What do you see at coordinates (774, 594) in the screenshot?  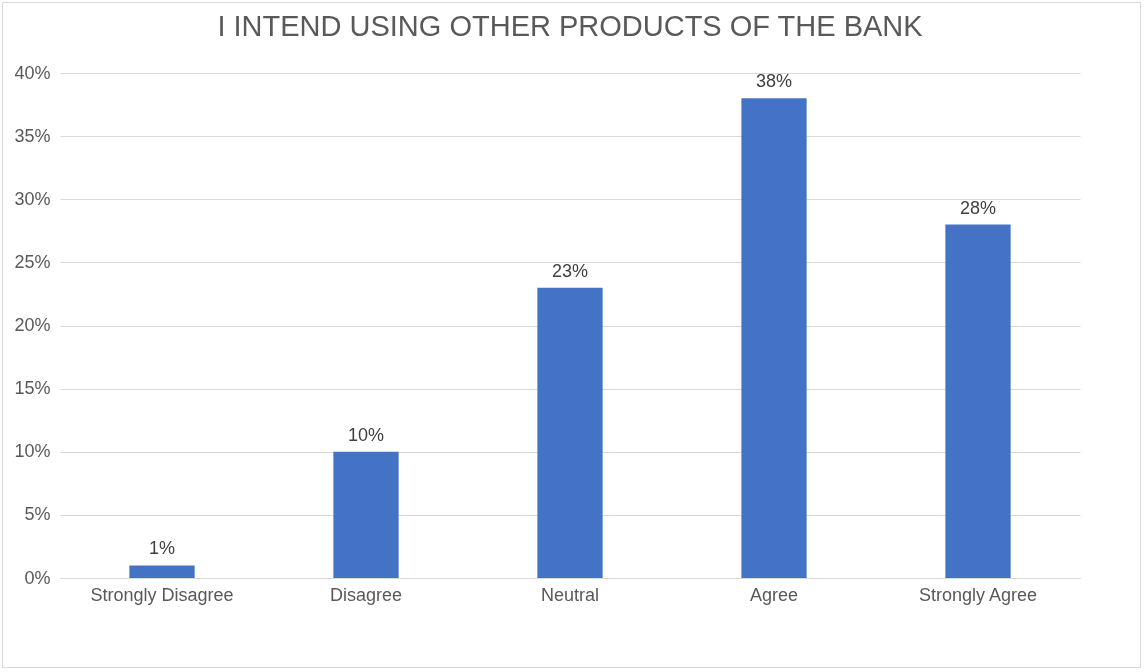 I see `x-tick-label: Agree` at bounding box center [774, 594].